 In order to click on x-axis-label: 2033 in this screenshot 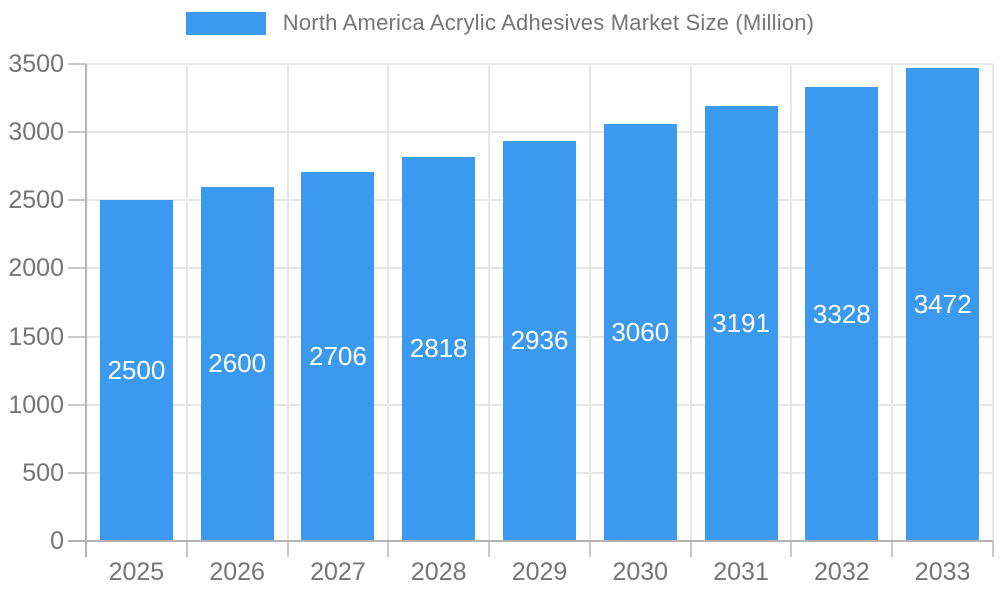, I will do `click(942, 572)`.